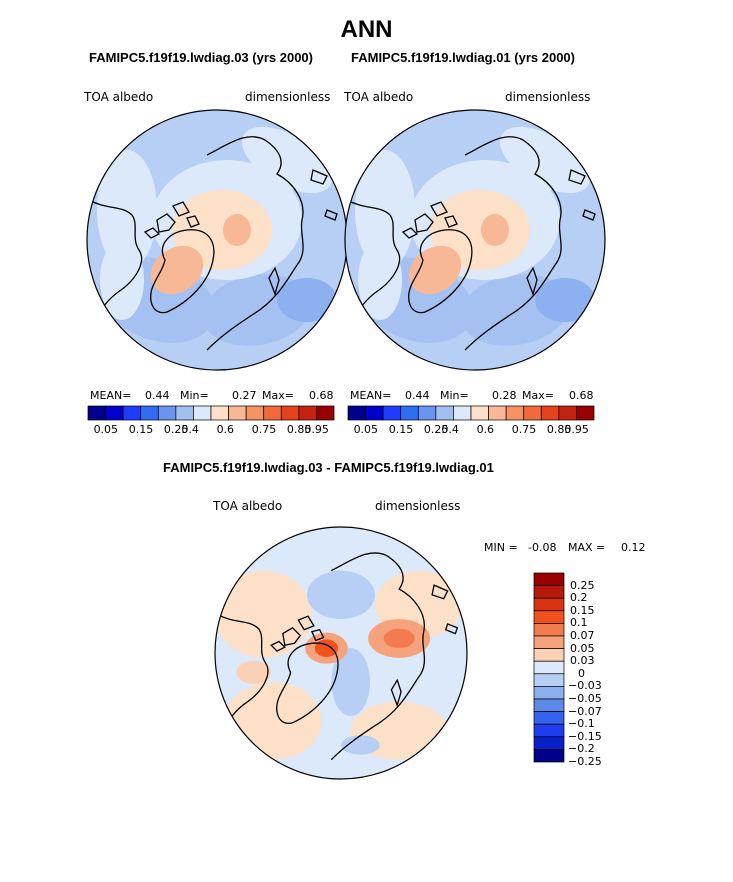 This screenshot has width=733, height=882. I want to click on colorbar-difference-tick-label: −0.15, so click(585, 736).